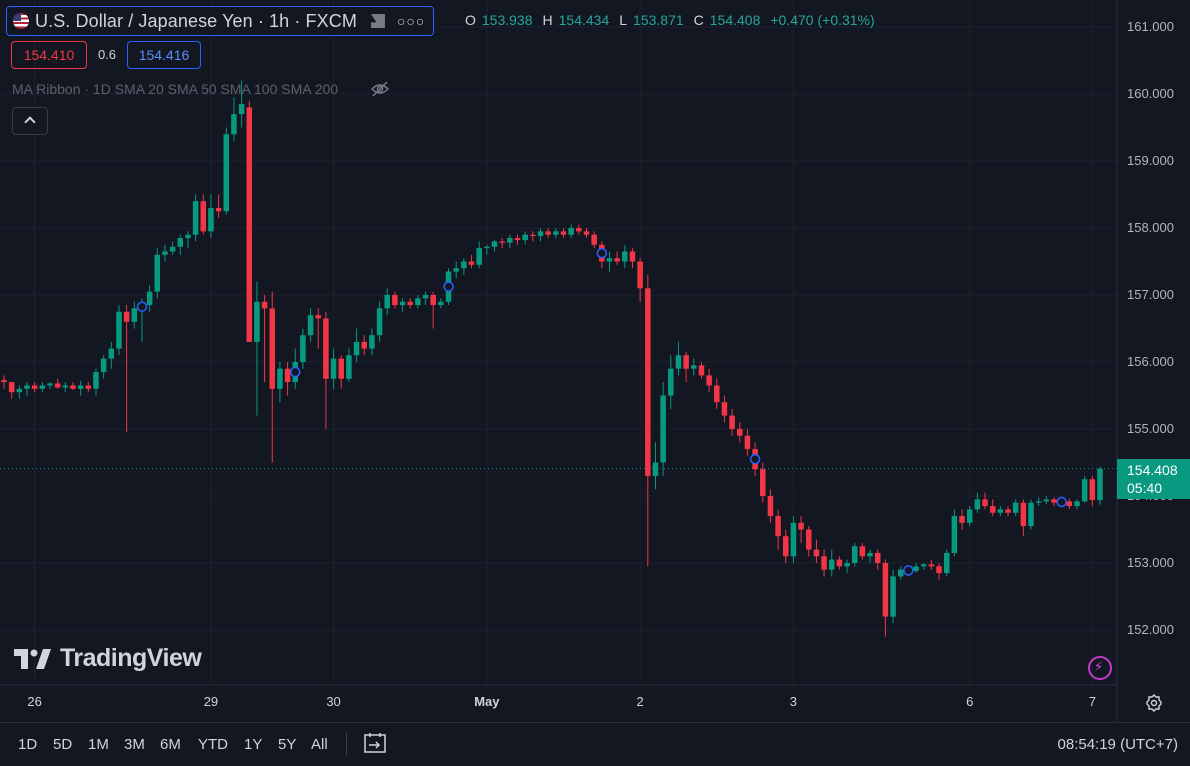 This screenshot has height=766, width=1190. Describe the element at coordinates (411, 21) in the screenshot. I see `more-icon: ○○○` at that location.